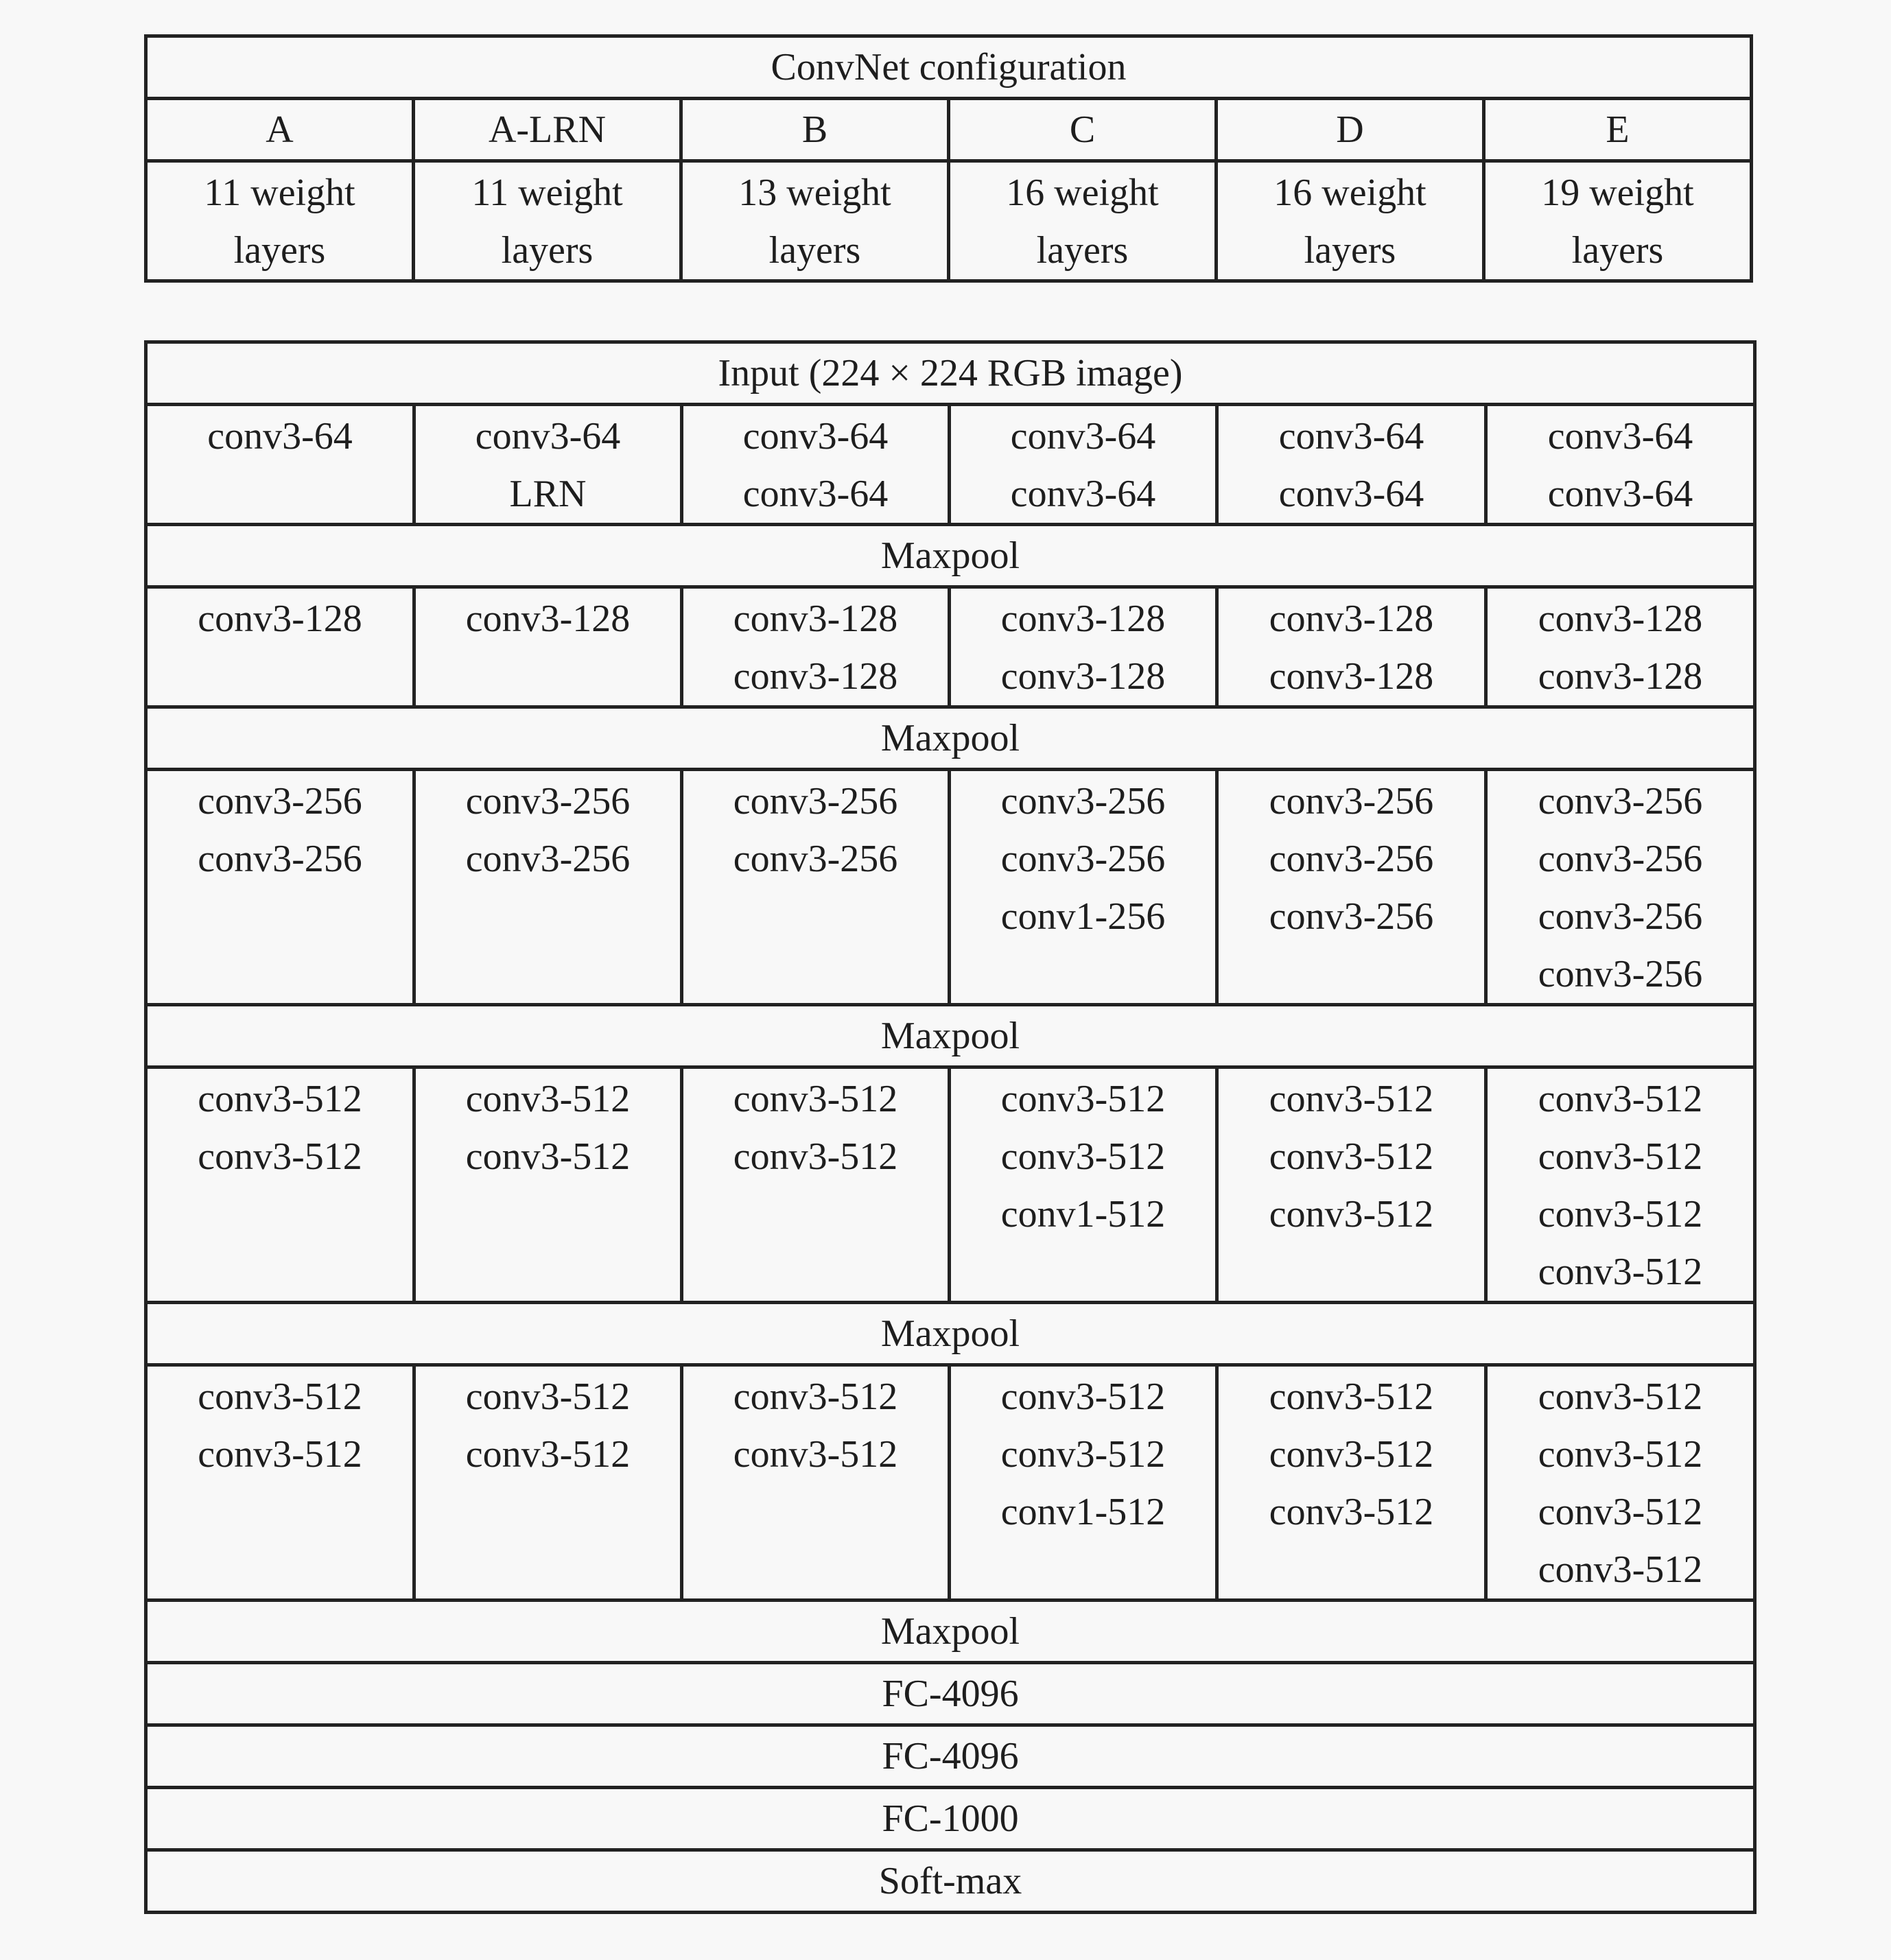 The width and height of the screenshot is (1891, 1960). Describe the element at coordinates (1617, 221) in the screenshot. I see `config-depth: 19 weight layers` at that location.